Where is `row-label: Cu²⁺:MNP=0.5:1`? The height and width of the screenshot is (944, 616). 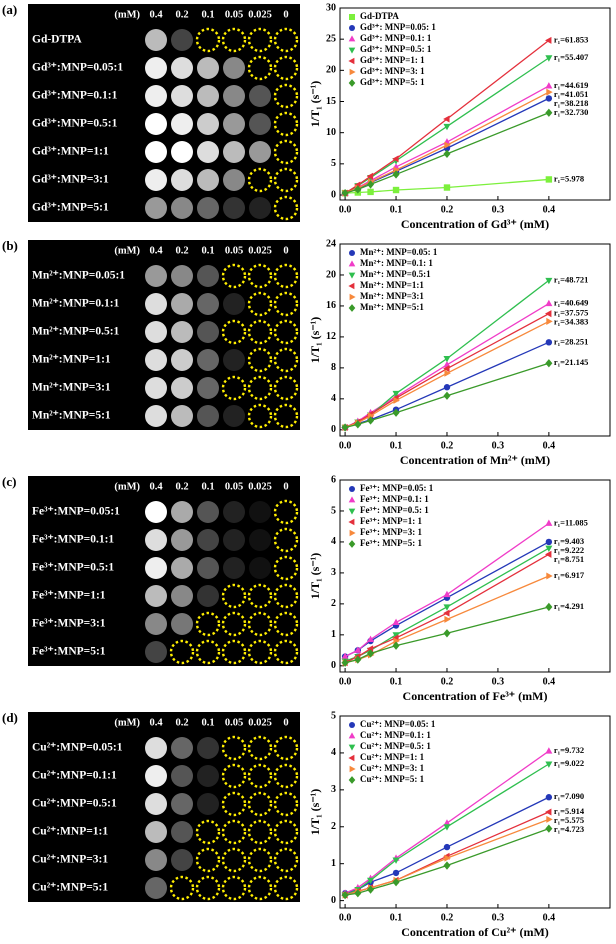
row-label: Cu²⁺:MNP=0.5:1 is located at coordinates (74, 804).